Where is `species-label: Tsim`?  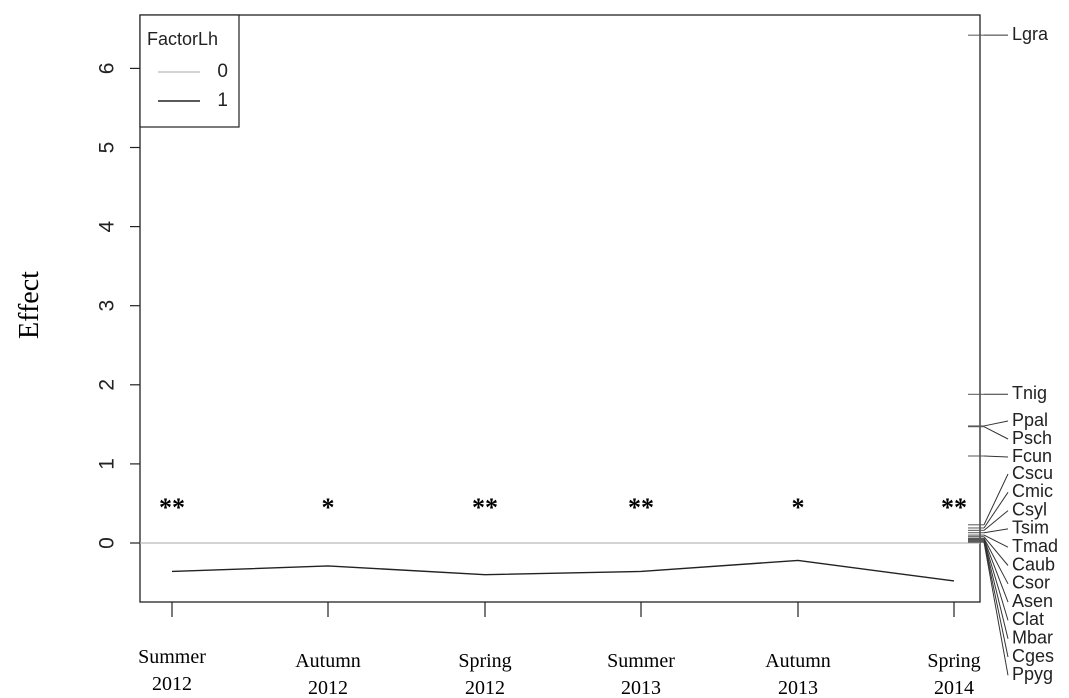 species-label: Tsim is located at coordinates (1030, 528).